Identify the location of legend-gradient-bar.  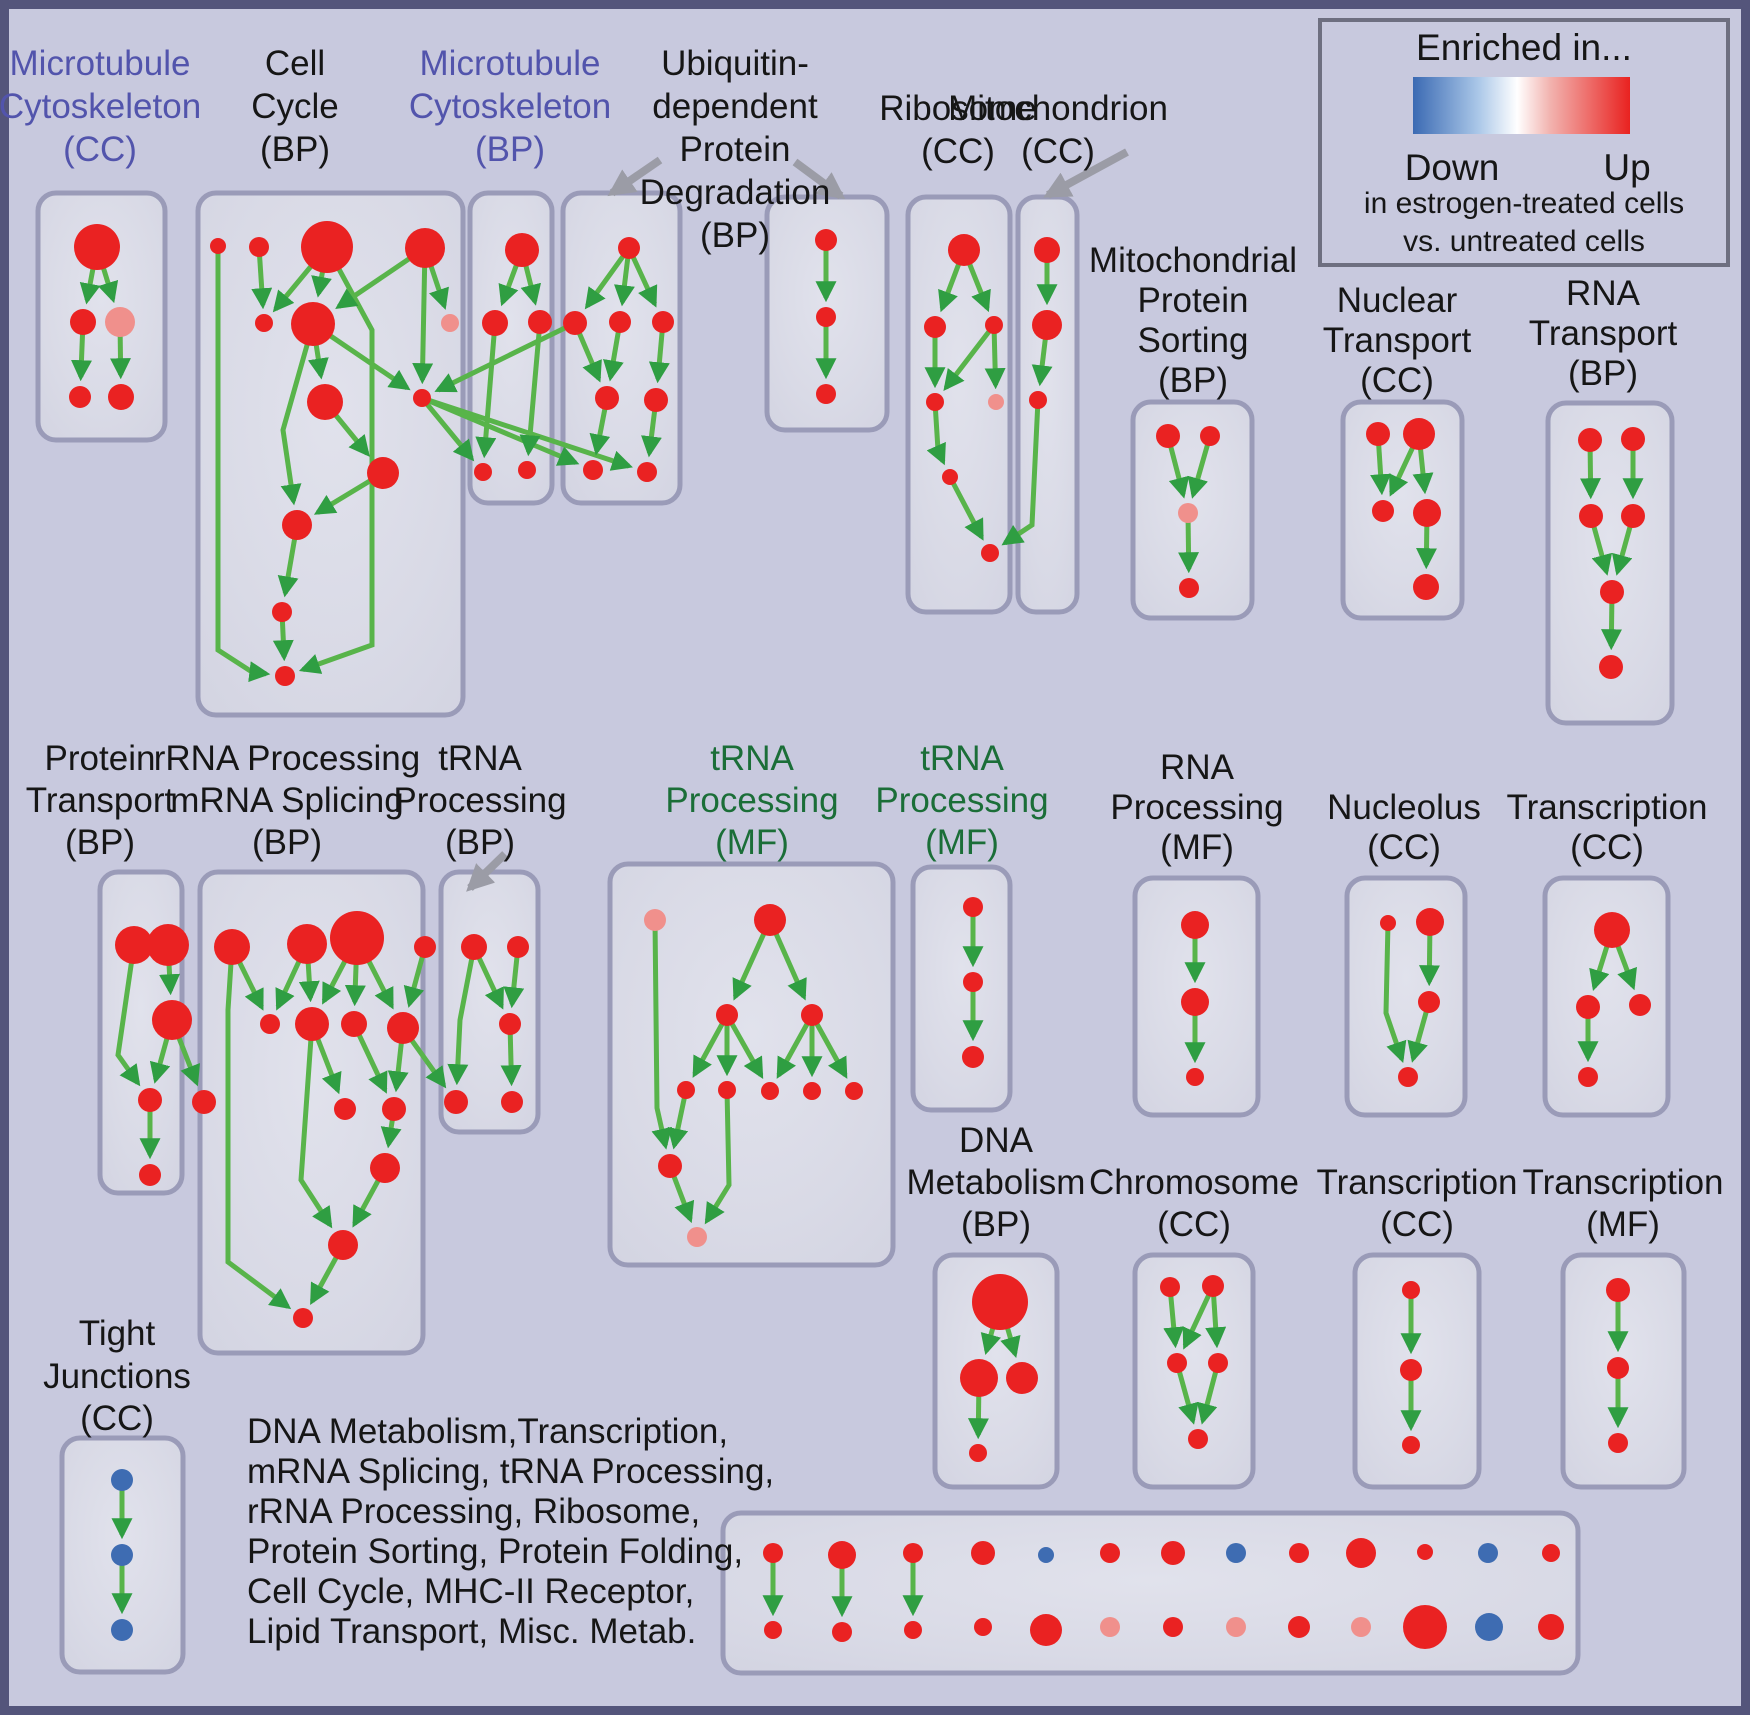
(1521, 105).